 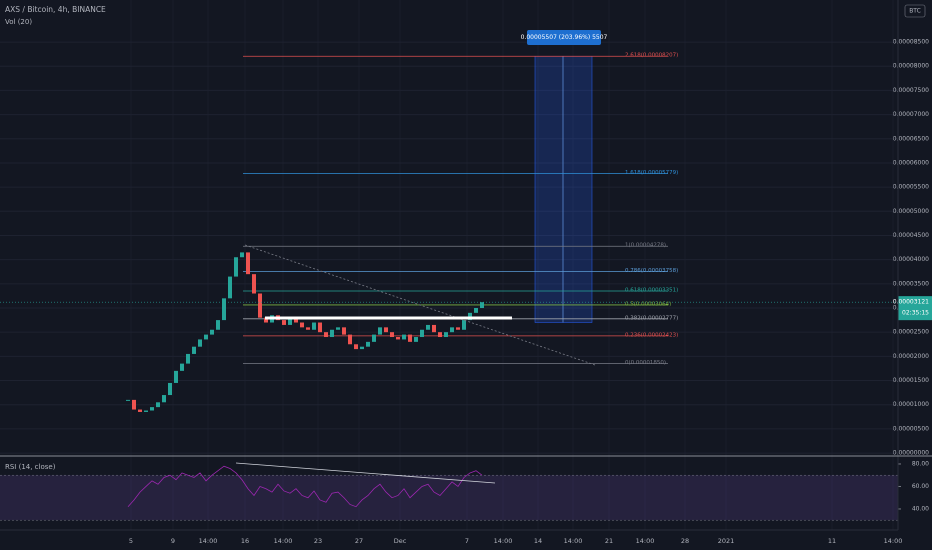 What do you see at coordinates (911, 302) in the screenshot?
I see `last-price-label: 0.00003121` at bounding box center [911, 302].